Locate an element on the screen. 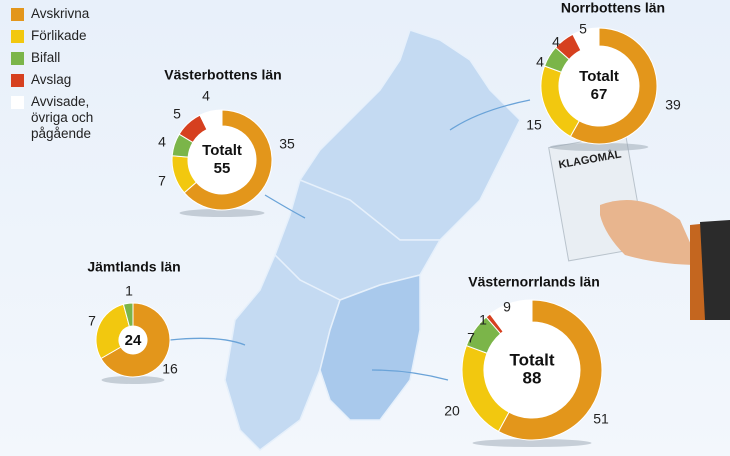 This screenshot has height=456, width=730. value-label: 51 is located at coordinates (601, 419).